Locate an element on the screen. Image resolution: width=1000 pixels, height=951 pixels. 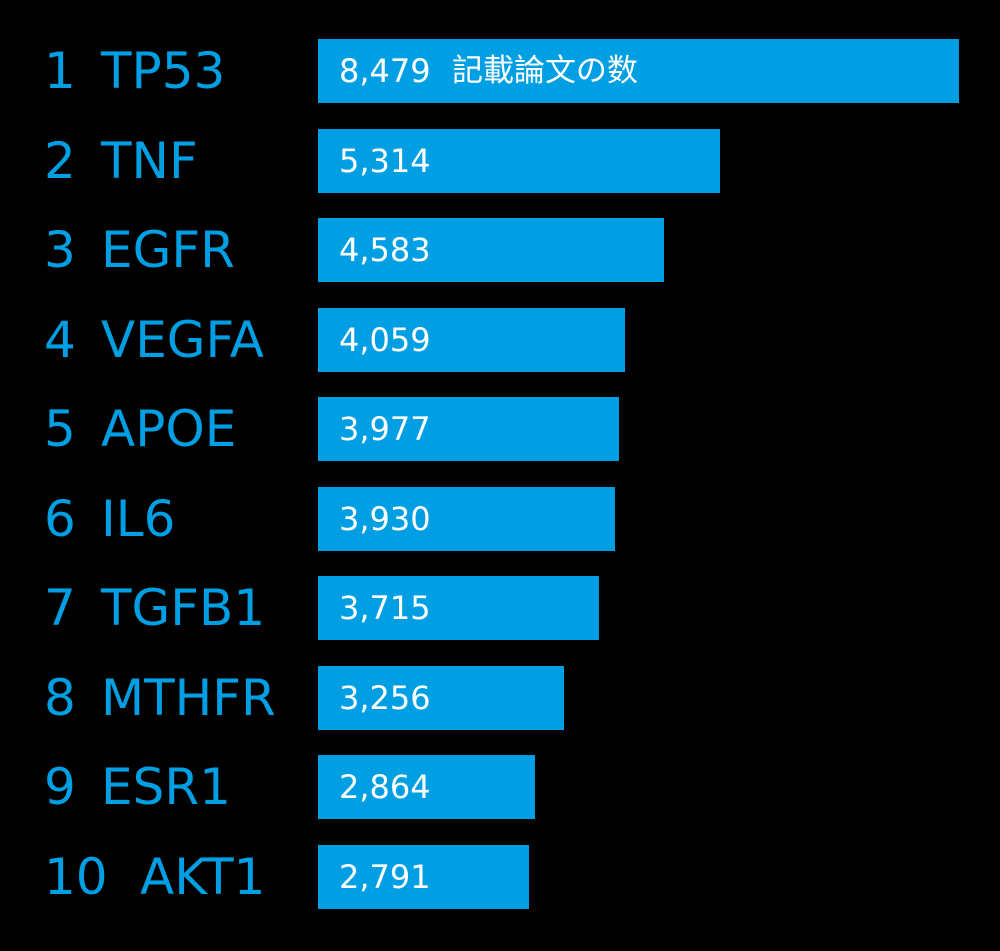
bar-row: 2 TNF 5,314 is located at coordinates (500, 161).